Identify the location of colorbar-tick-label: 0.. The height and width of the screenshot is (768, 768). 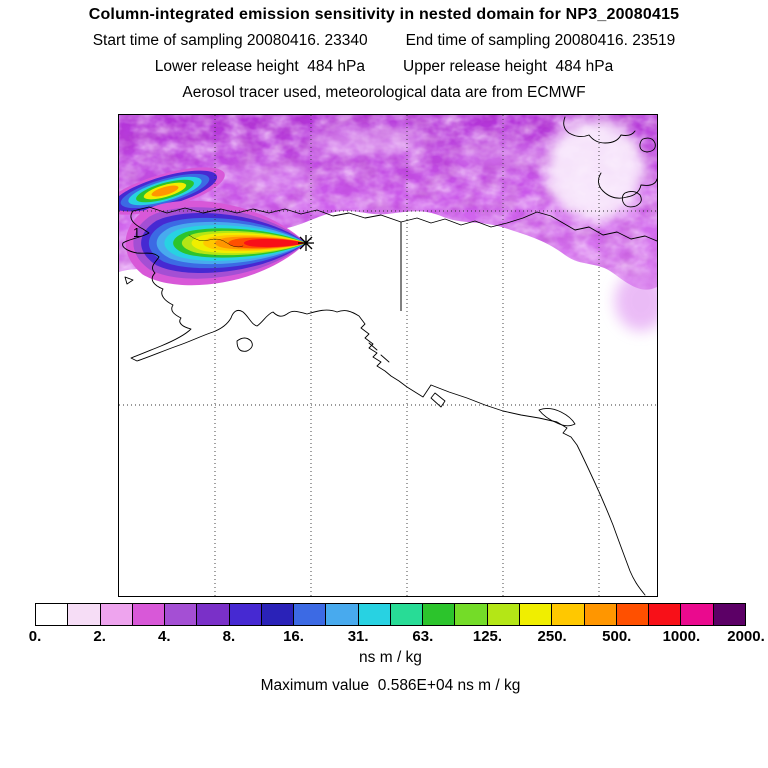
(35, 636).